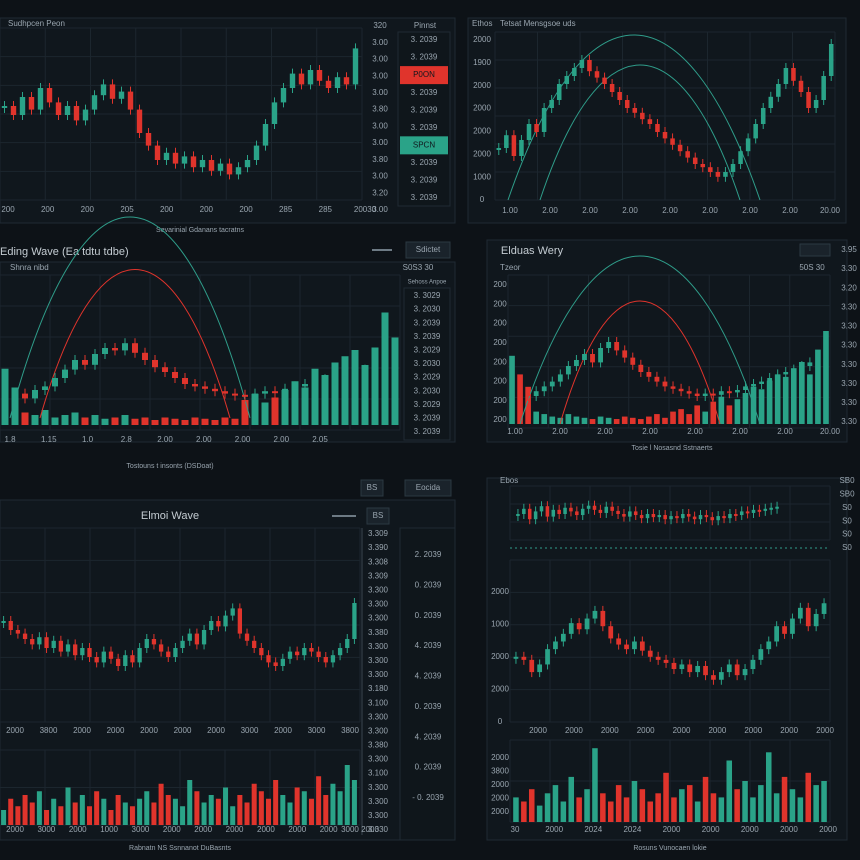 This screenshot has width=860, height=860. I want to click on y-tick-label: S0, so click(847, 534).